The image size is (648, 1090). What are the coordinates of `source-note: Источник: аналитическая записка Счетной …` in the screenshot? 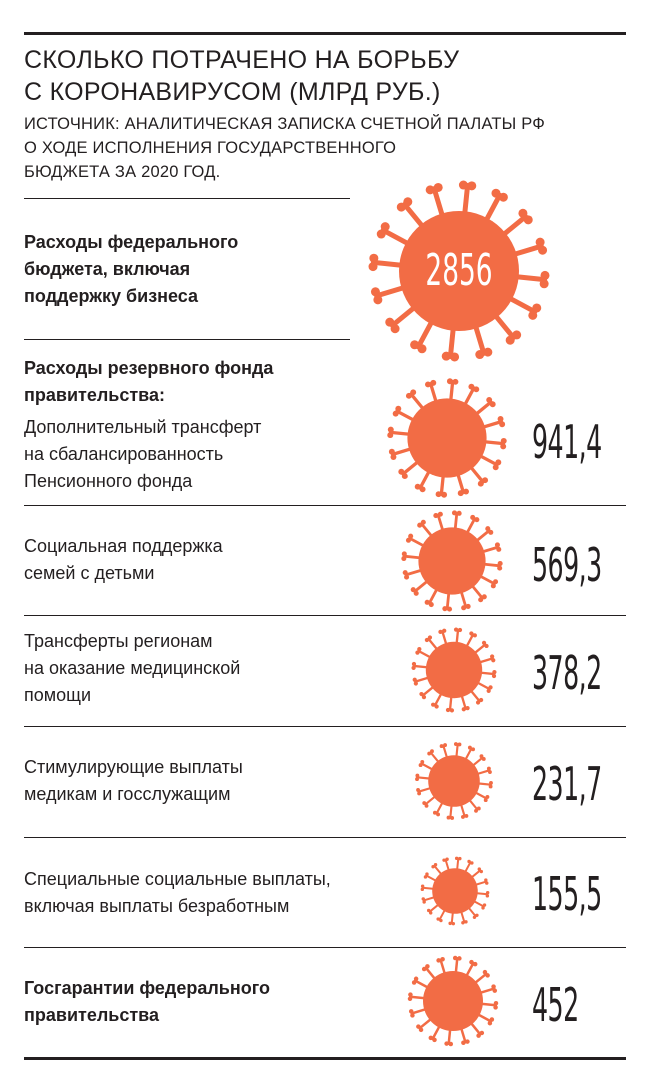 It's located at (319, 148).